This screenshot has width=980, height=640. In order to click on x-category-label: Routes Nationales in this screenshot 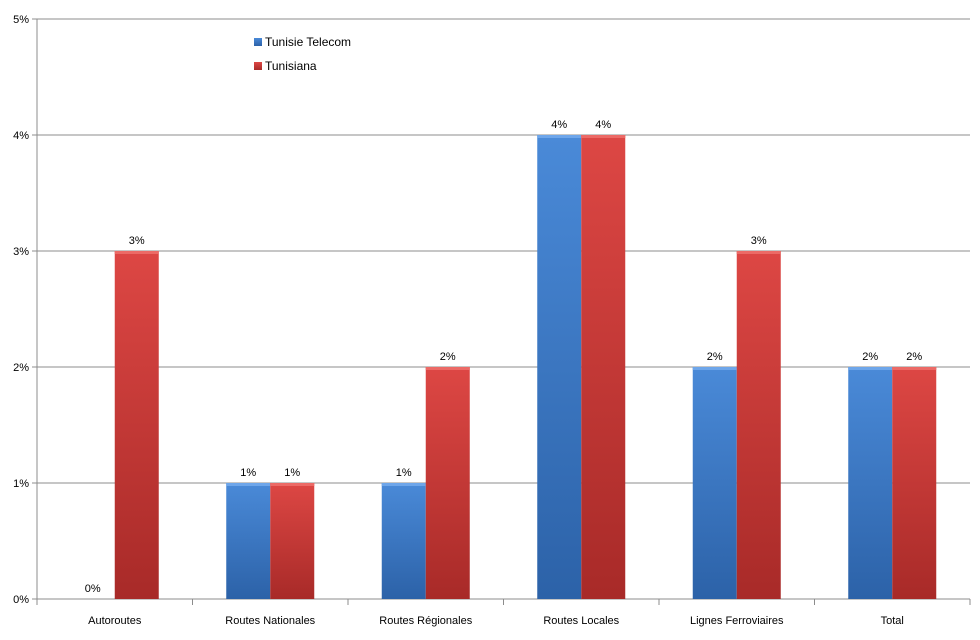, I will do `click(270, 621)`.